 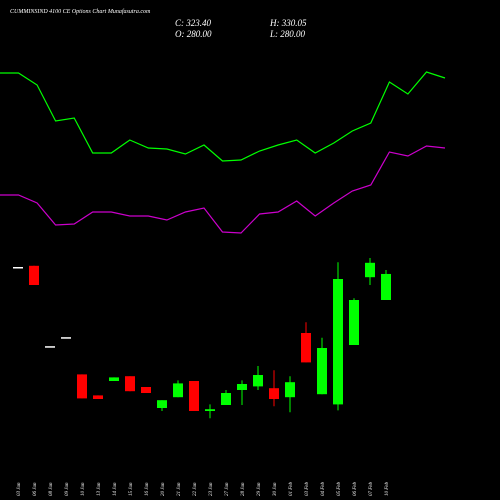 What do you see at coordinates (51, 489) in the screenshot?
I see `x-tick-label: 08 Jan` at bounding box center [51, 489].